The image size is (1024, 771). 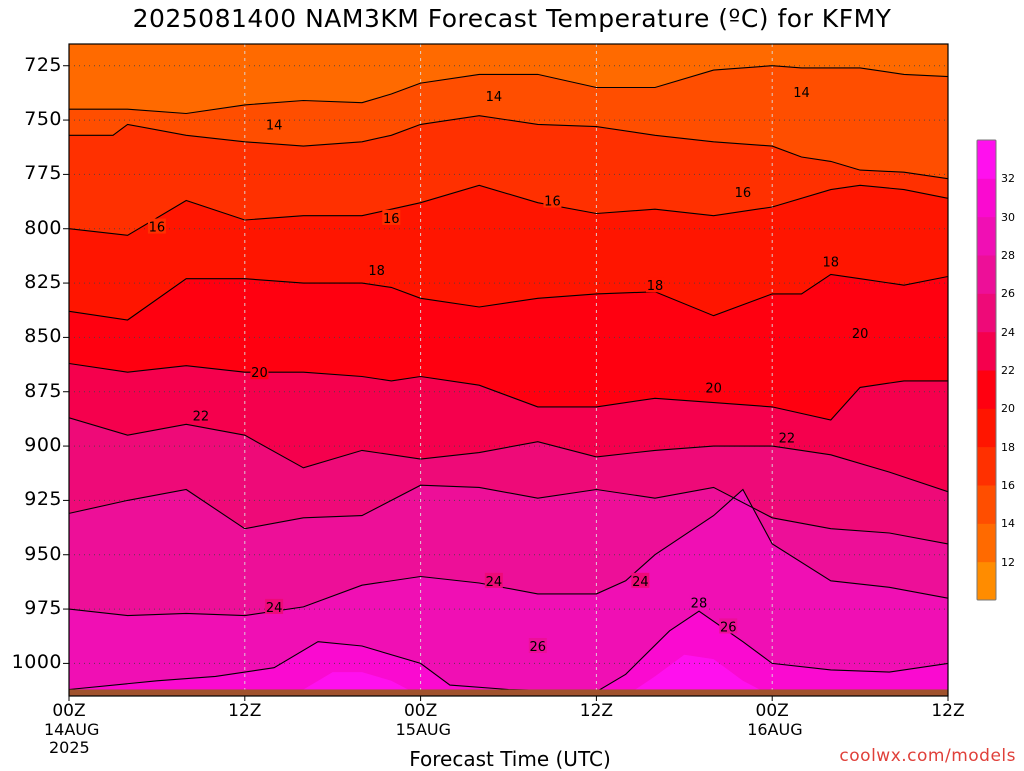 I want to click on contour-label-22-13: 22, so click(x=200, y=416).